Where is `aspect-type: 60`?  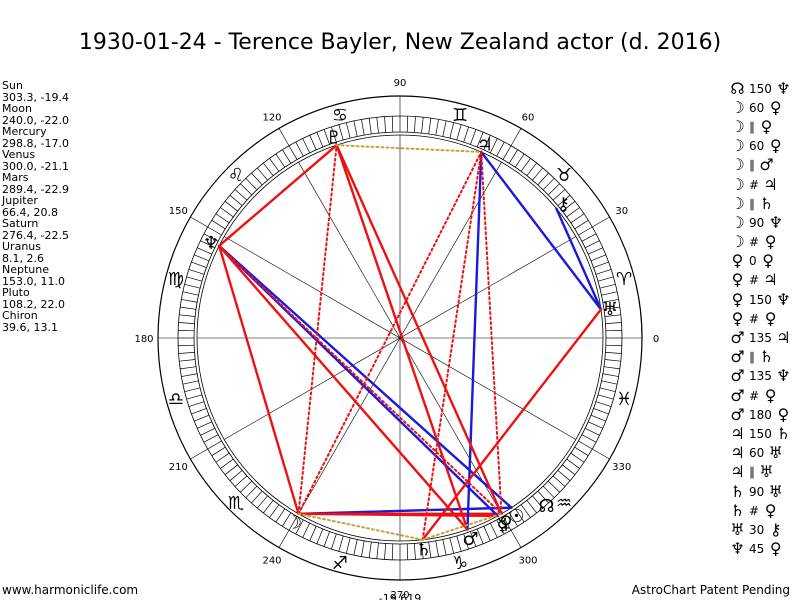 aspect-type: 60 is located at coordinates (757, 107).